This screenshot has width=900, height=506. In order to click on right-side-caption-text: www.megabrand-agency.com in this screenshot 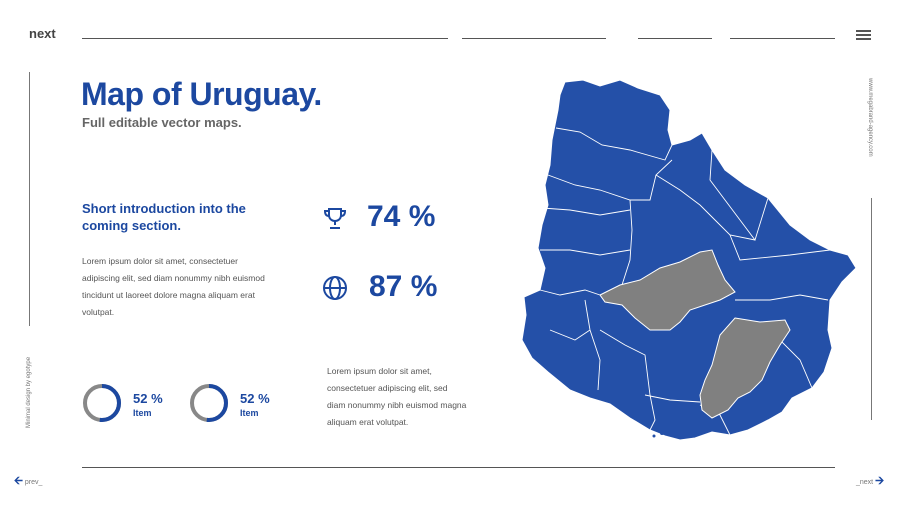, I will do `click(870, 117)`.